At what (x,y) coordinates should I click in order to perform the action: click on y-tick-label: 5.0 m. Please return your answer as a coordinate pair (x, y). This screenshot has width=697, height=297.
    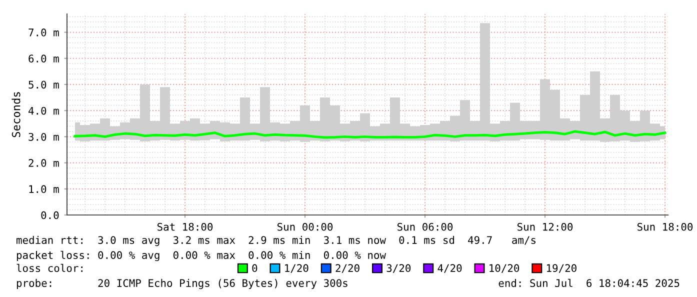
    Looking at the image, I should click on (43, 84).